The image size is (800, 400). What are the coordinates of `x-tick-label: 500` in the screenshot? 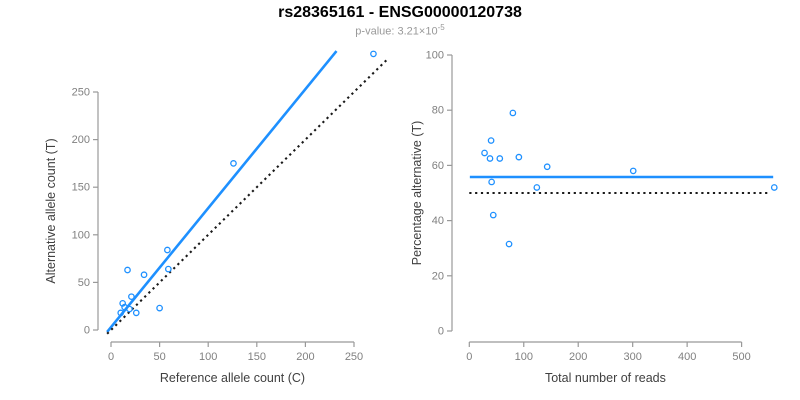 It's located at (741, 357).